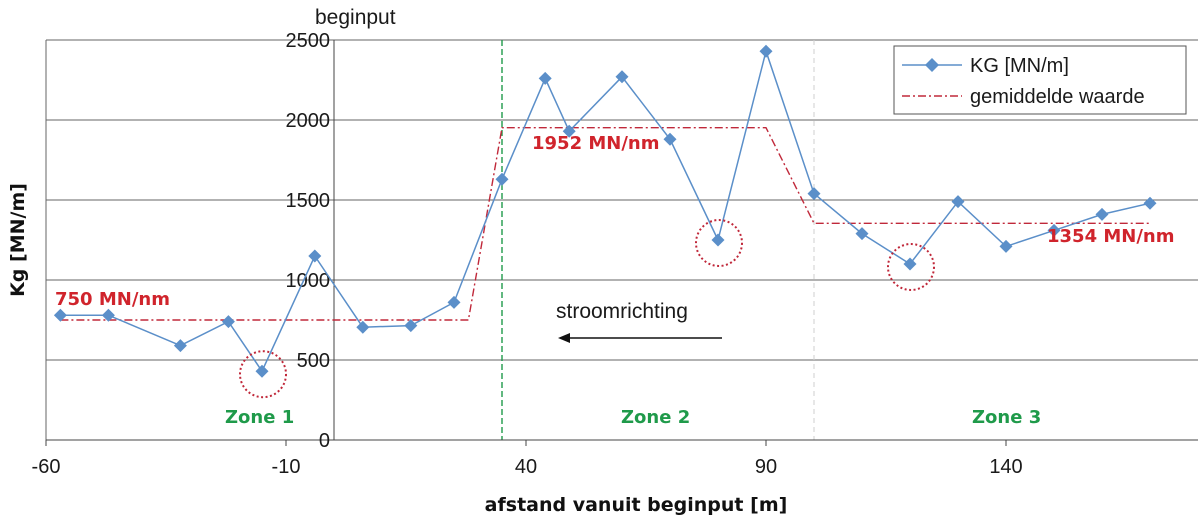 The height and width of the screenshot is (526, 1200). I want to click on mean-zone3-label: 1354 MN/nm, so click(1111, 236).